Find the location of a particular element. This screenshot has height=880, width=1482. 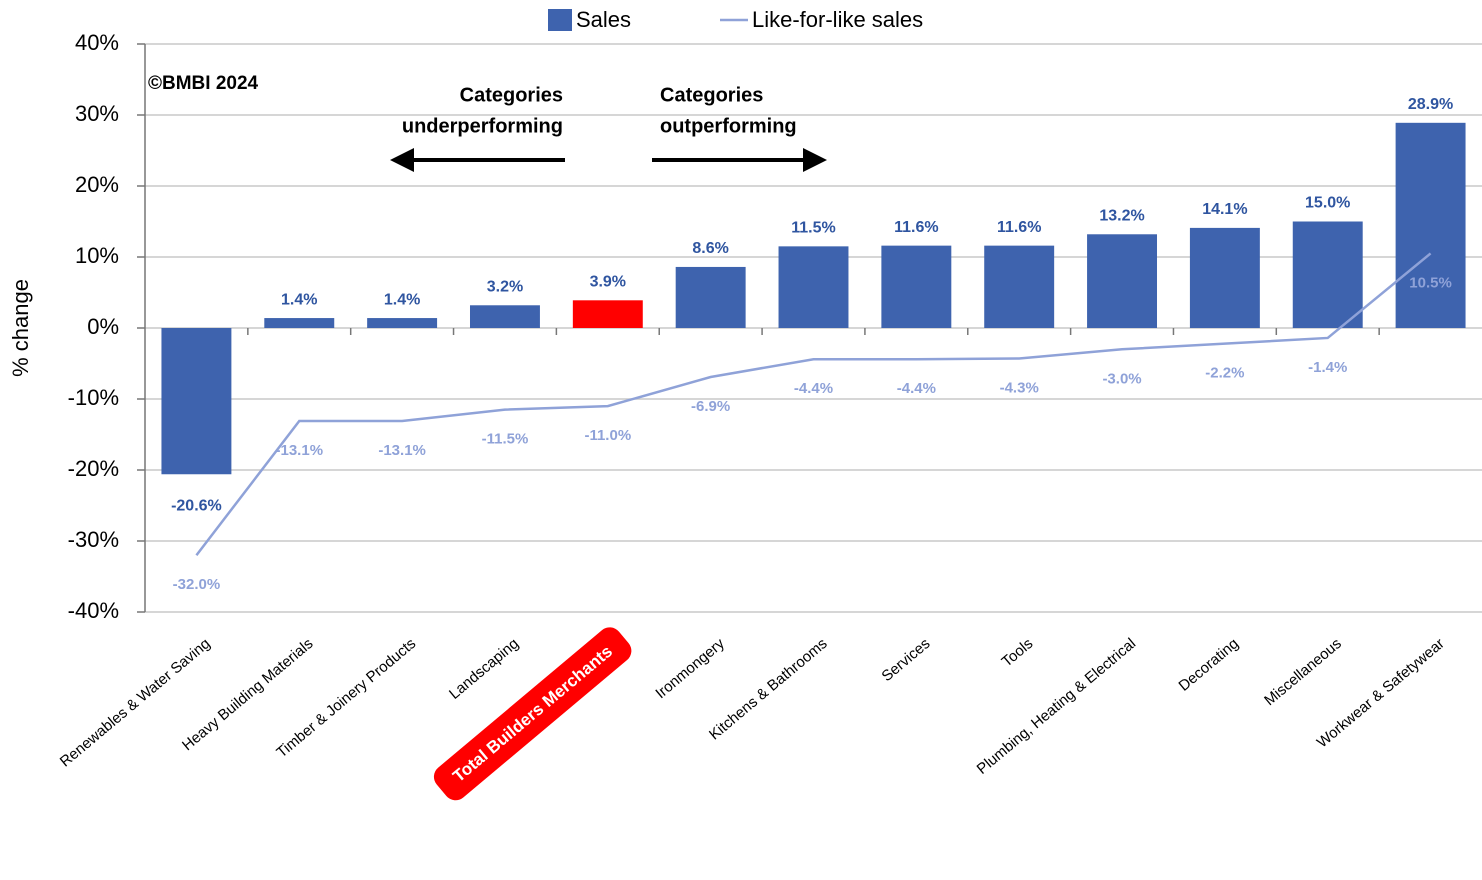

x-tick-group: Total Builders Merchants is located at coordinates (532, 714).